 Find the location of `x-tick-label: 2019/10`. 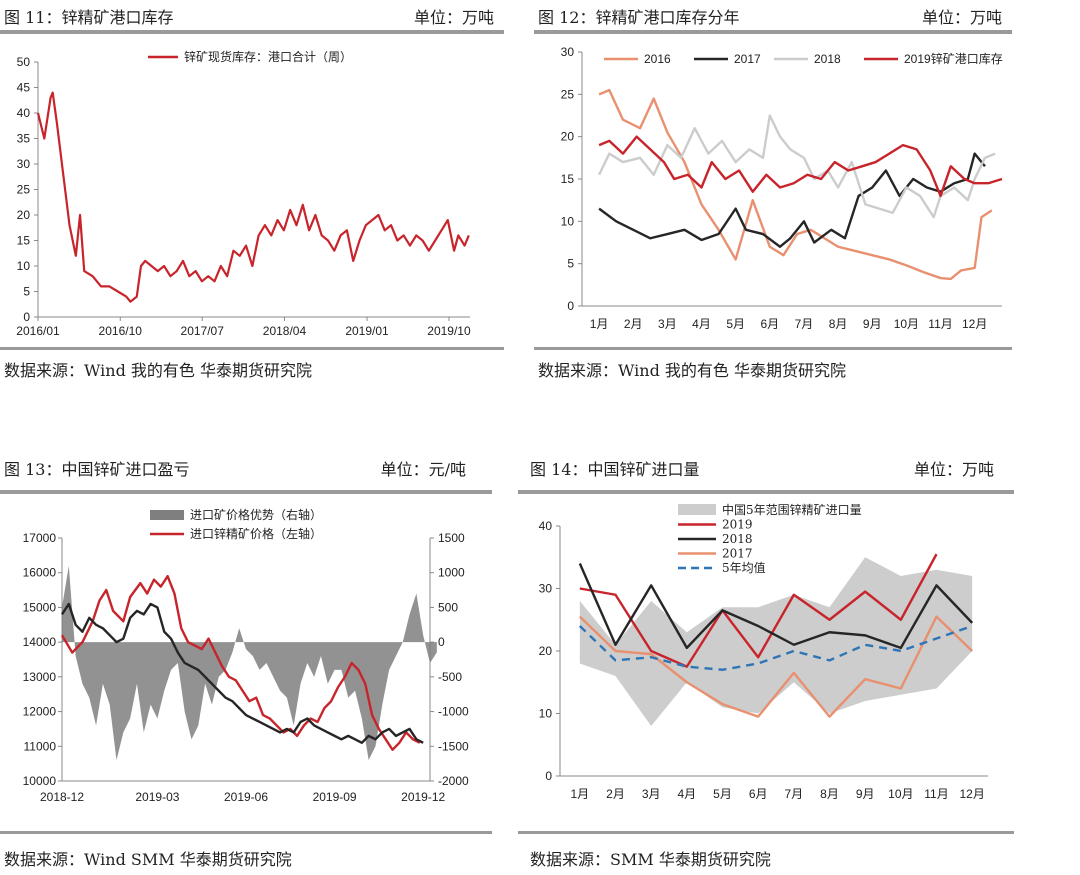

x-tick-label: 2019/10 is located at coordinates (449, 331).